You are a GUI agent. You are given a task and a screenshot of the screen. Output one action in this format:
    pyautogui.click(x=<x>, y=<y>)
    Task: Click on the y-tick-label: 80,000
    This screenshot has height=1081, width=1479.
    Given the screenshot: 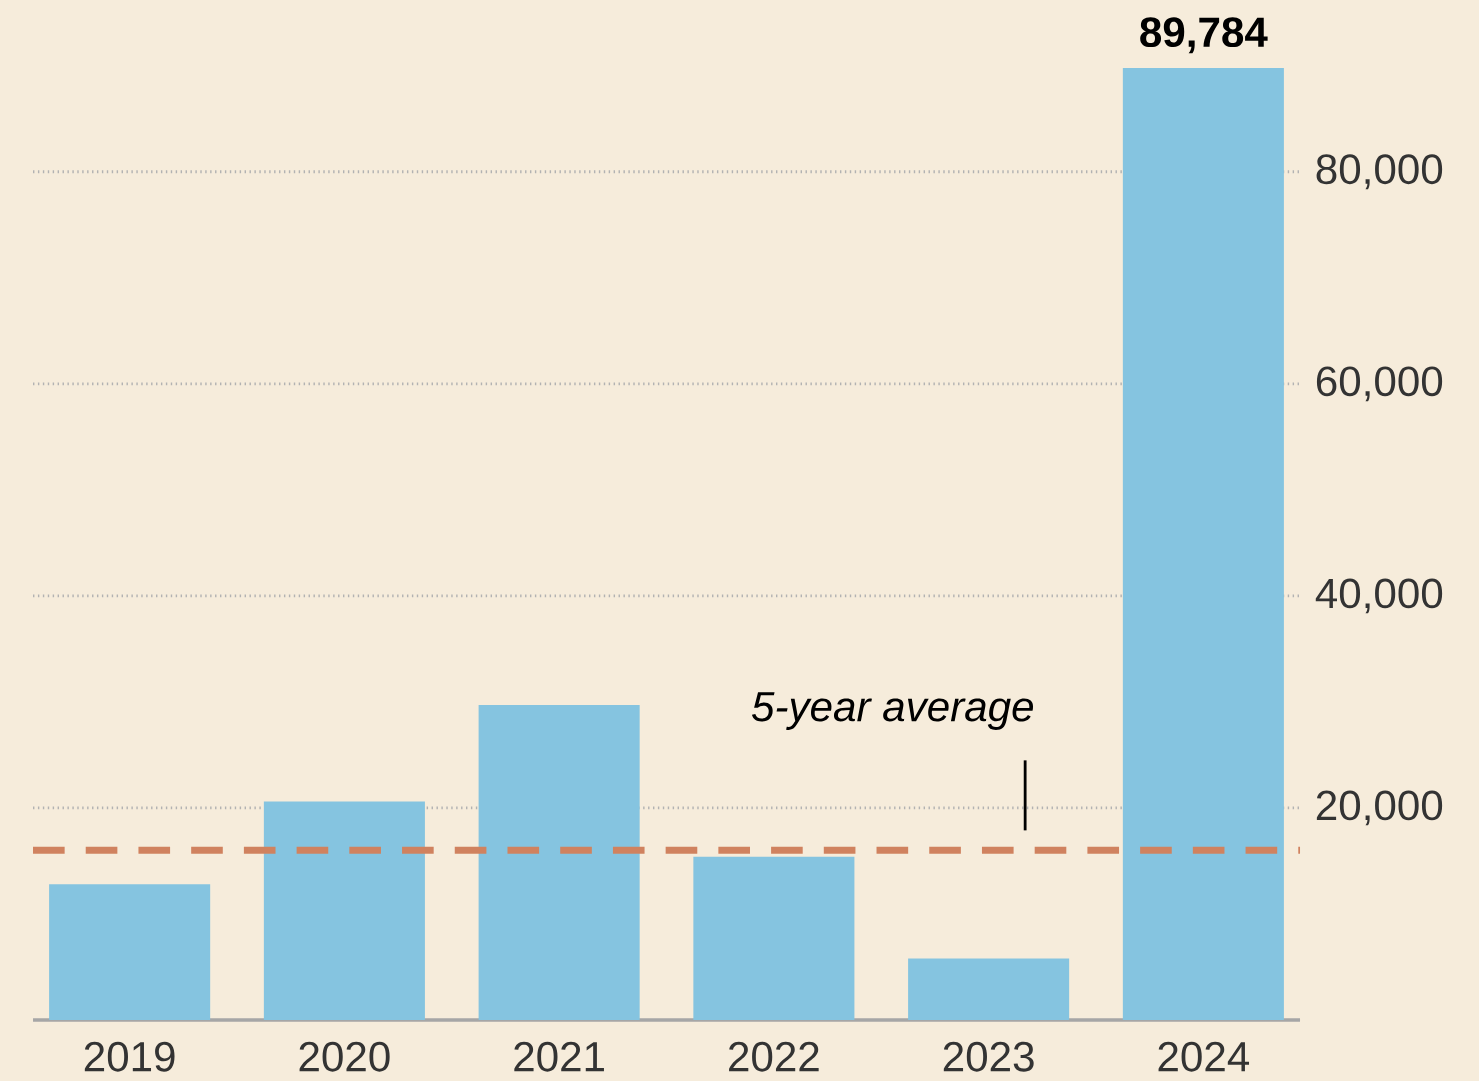 What is the action you would take?
    pyautogui.click(x=1379, y=172)
    